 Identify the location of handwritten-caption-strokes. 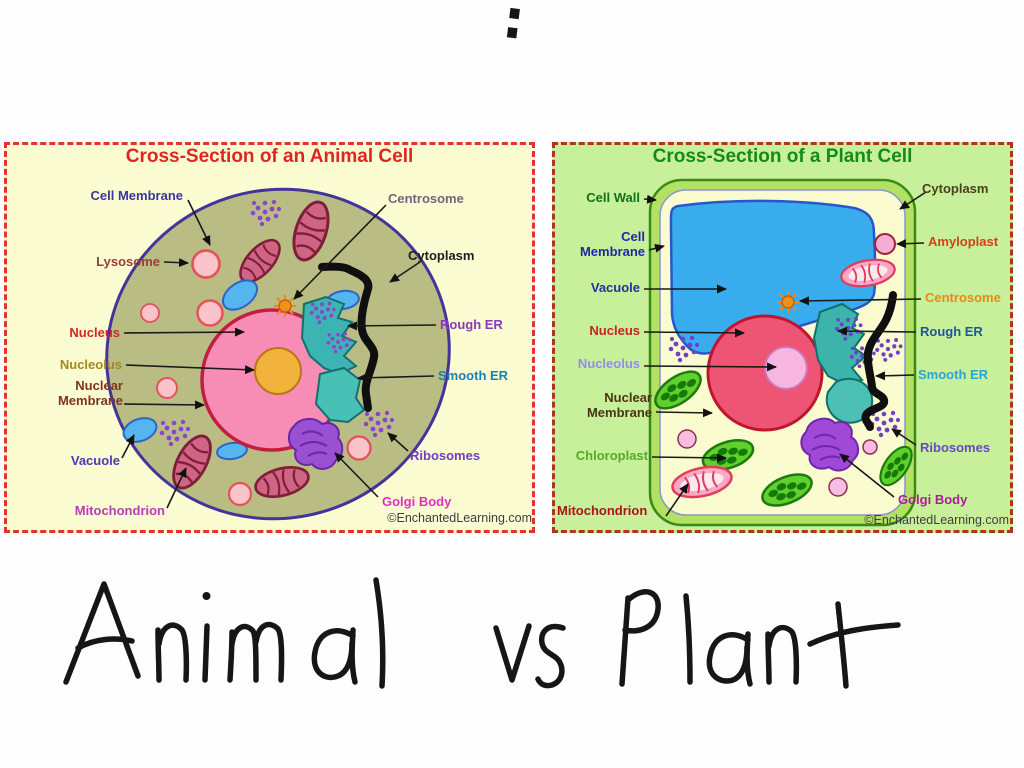
(482, 633).